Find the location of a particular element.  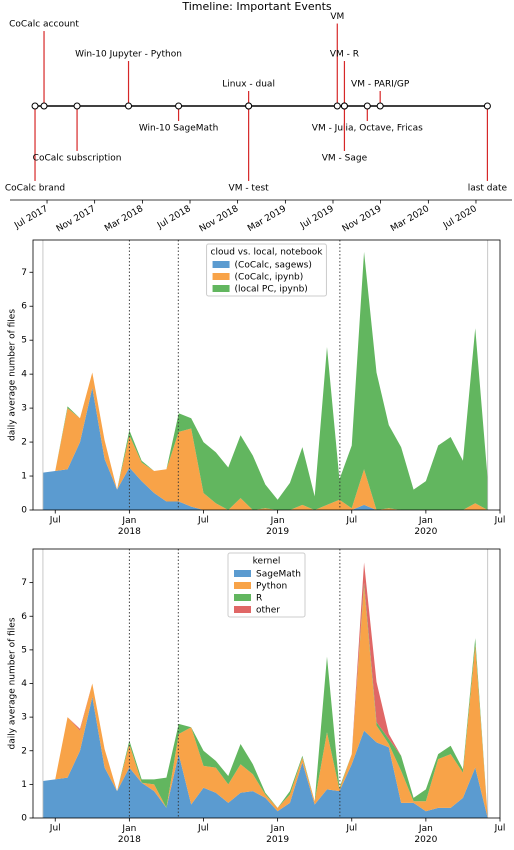

legend-label: (CoCalc, ipynb) is located at coordinates (269, 278).